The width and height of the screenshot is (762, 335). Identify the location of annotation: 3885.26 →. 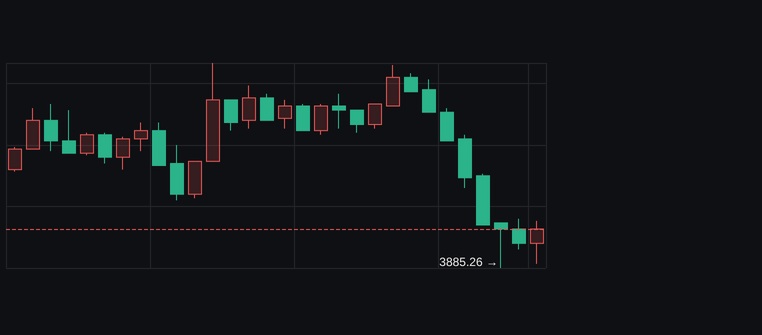
(468, 262).